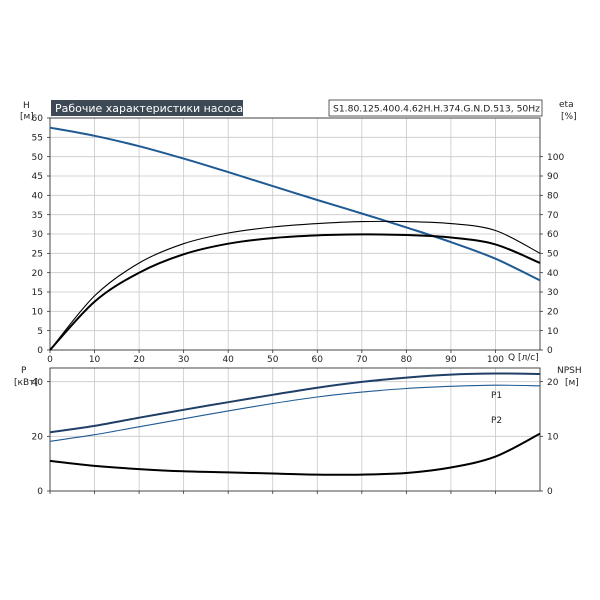 This screenshot has width=600, height=600. I want to click on flow-axis-label: Q [л/с], so click(523, 358).